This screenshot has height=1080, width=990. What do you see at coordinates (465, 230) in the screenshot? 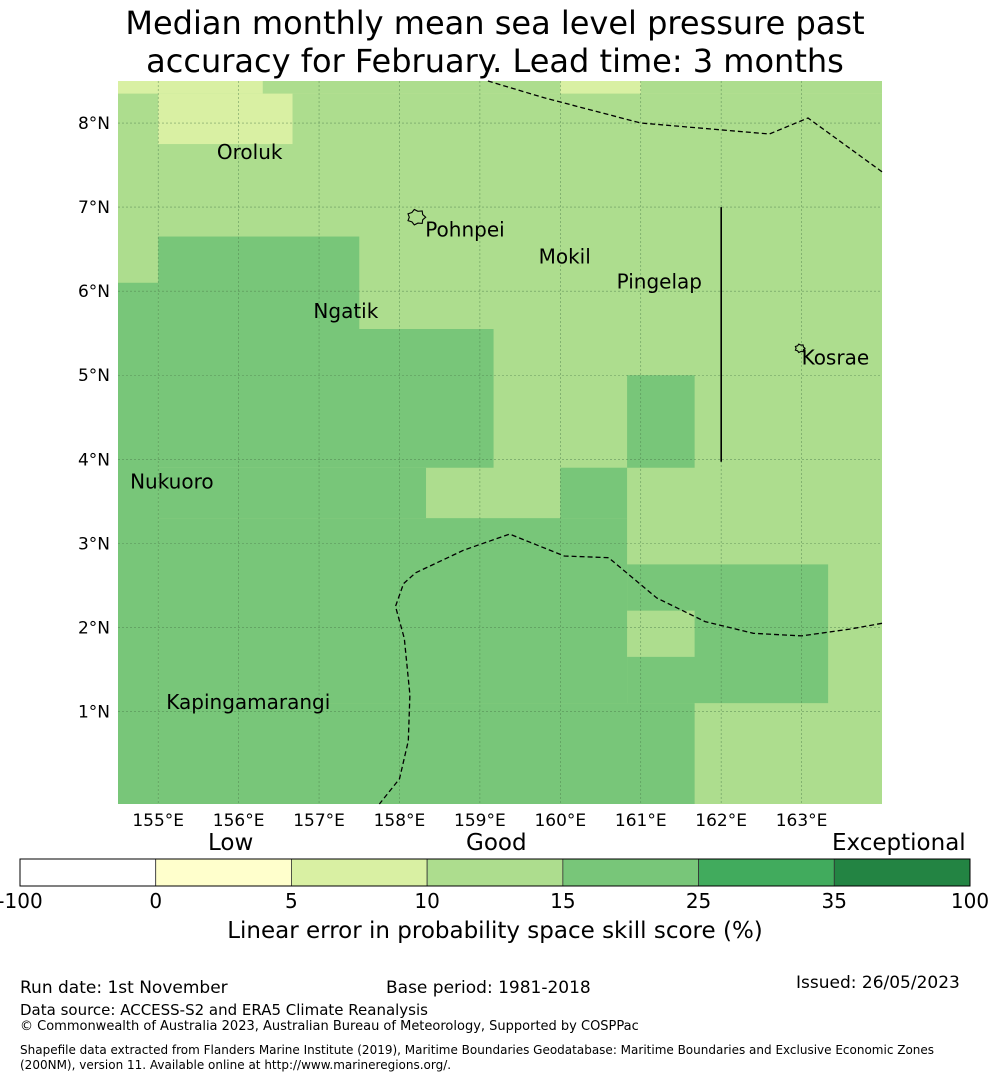
I see `place-label-pohnpei: Pohnpei` at bounding box center [465, 230].